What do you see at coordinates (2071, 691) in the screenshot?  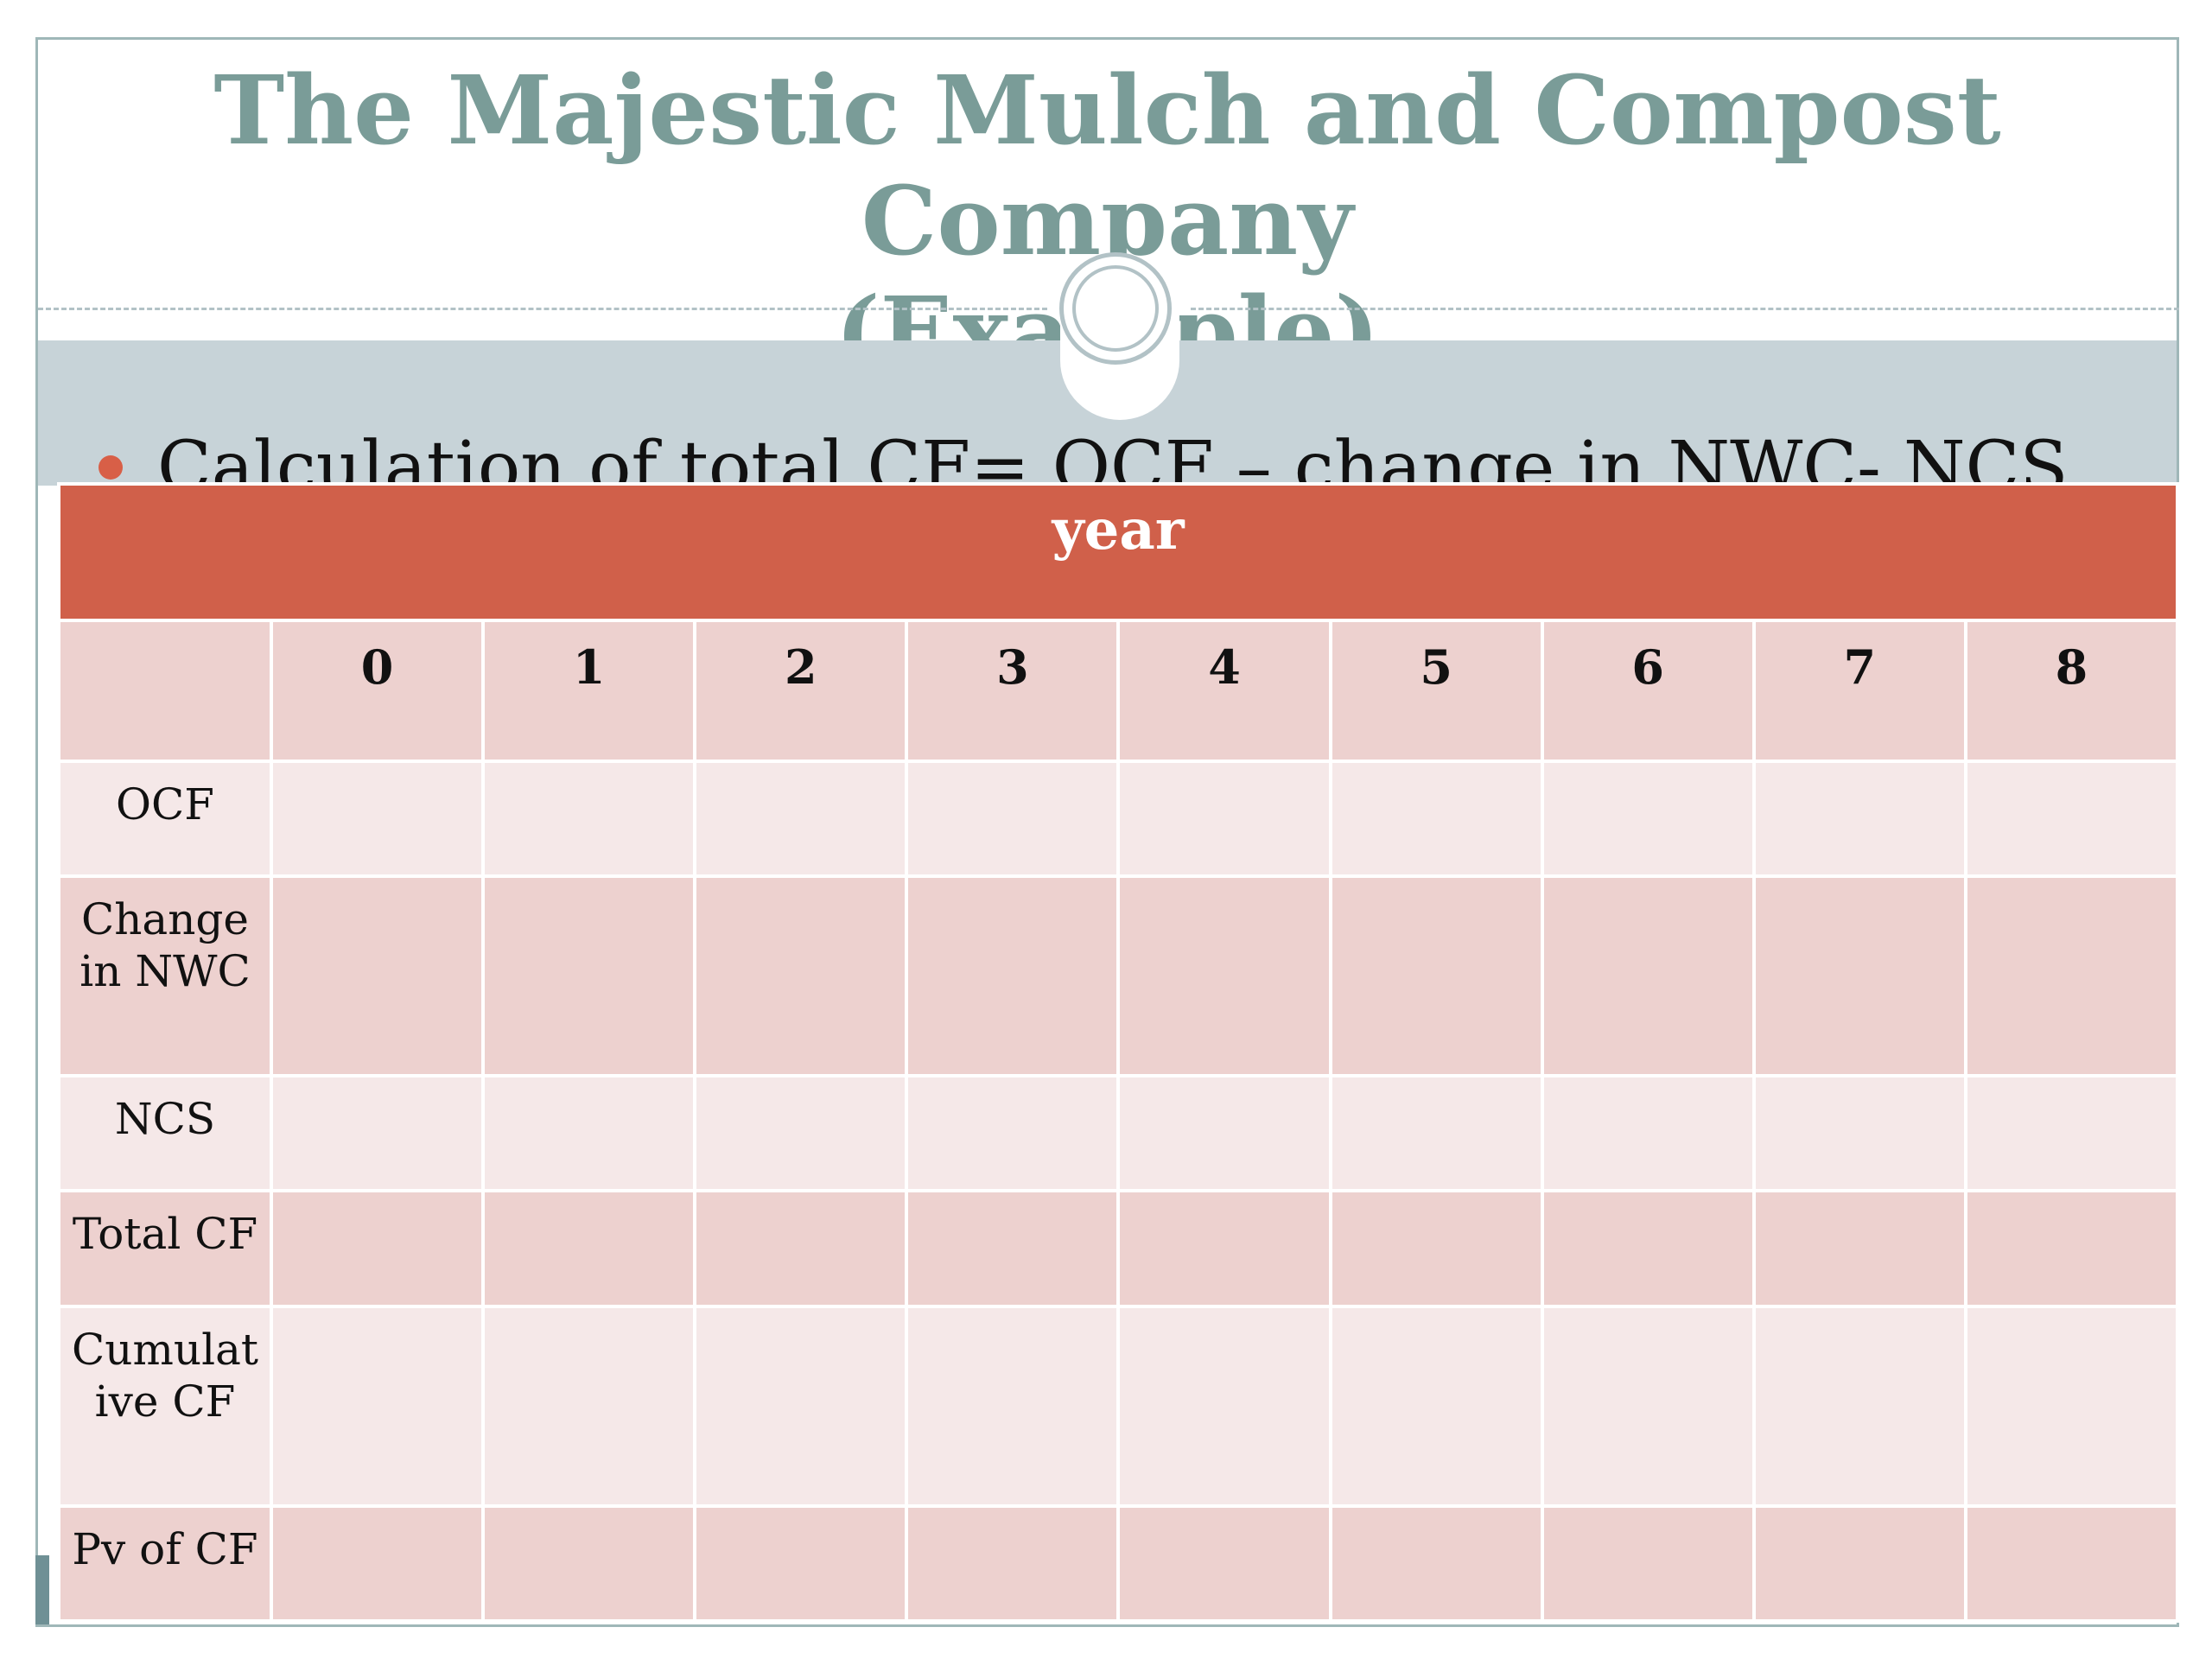 I see `year-cell: 8` at bounding box center [2071, 691].